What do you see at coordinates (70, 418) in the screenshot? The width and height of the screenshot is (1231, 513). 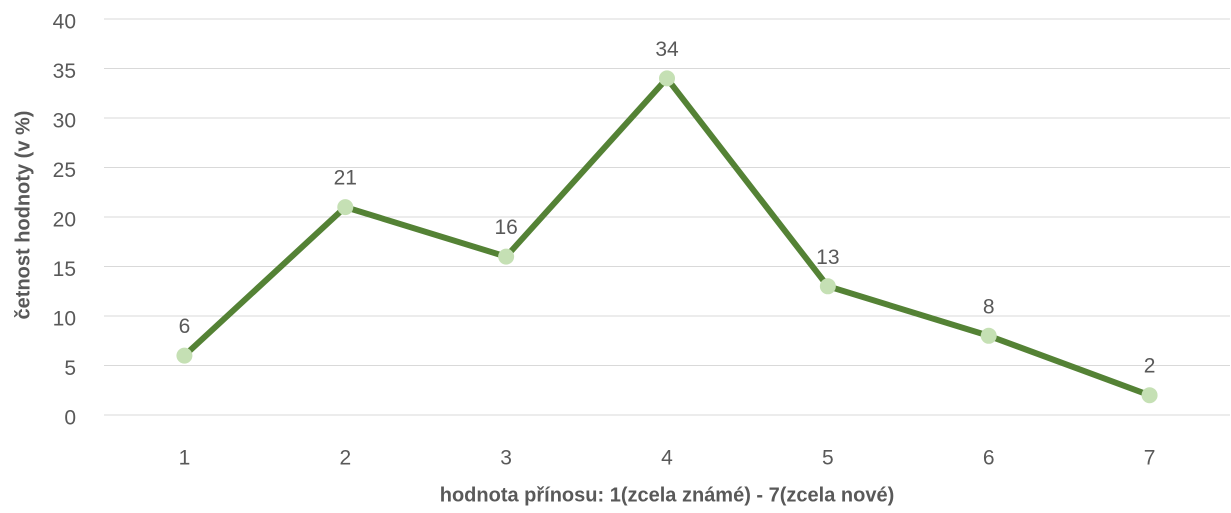 I see `y-tick-label: 0` at bounding box center [70, 418].